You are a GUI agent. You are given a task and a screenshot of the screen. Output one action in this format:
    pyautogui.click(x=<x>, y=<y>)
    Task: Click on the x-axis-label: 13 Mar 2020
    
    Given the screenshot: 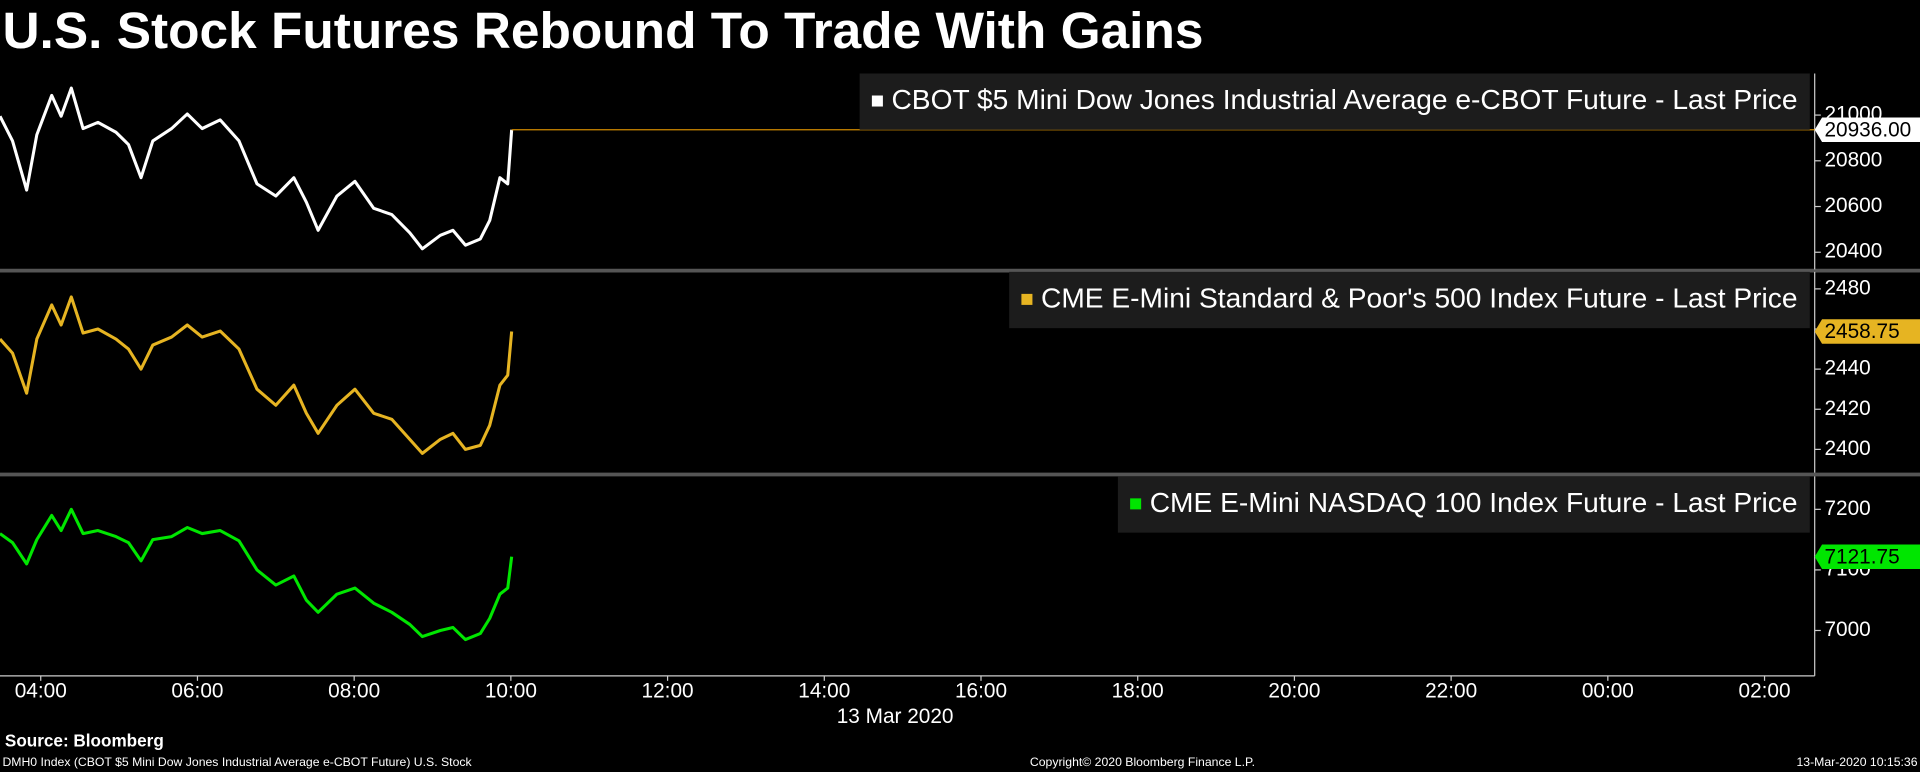 What is the action you would take?
    pyautogui.click(x=895, y=716)
    